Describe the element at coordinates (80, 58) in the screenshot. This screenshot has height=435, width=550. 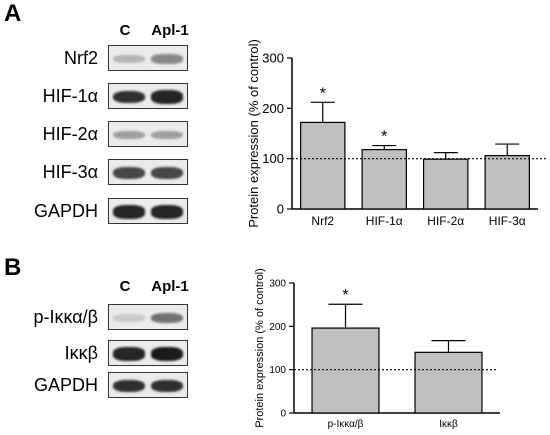
I see `blot-label: Nrf2` at that location.